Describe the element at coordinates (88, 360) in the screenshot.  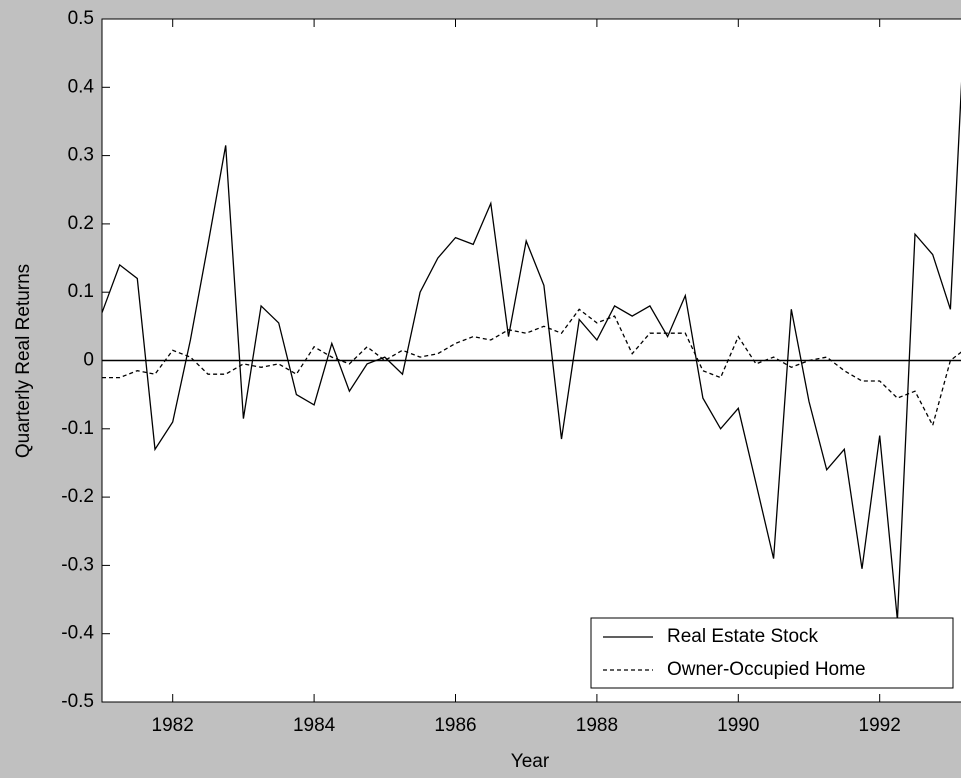
I see `y-tick-label: 0` at that location.